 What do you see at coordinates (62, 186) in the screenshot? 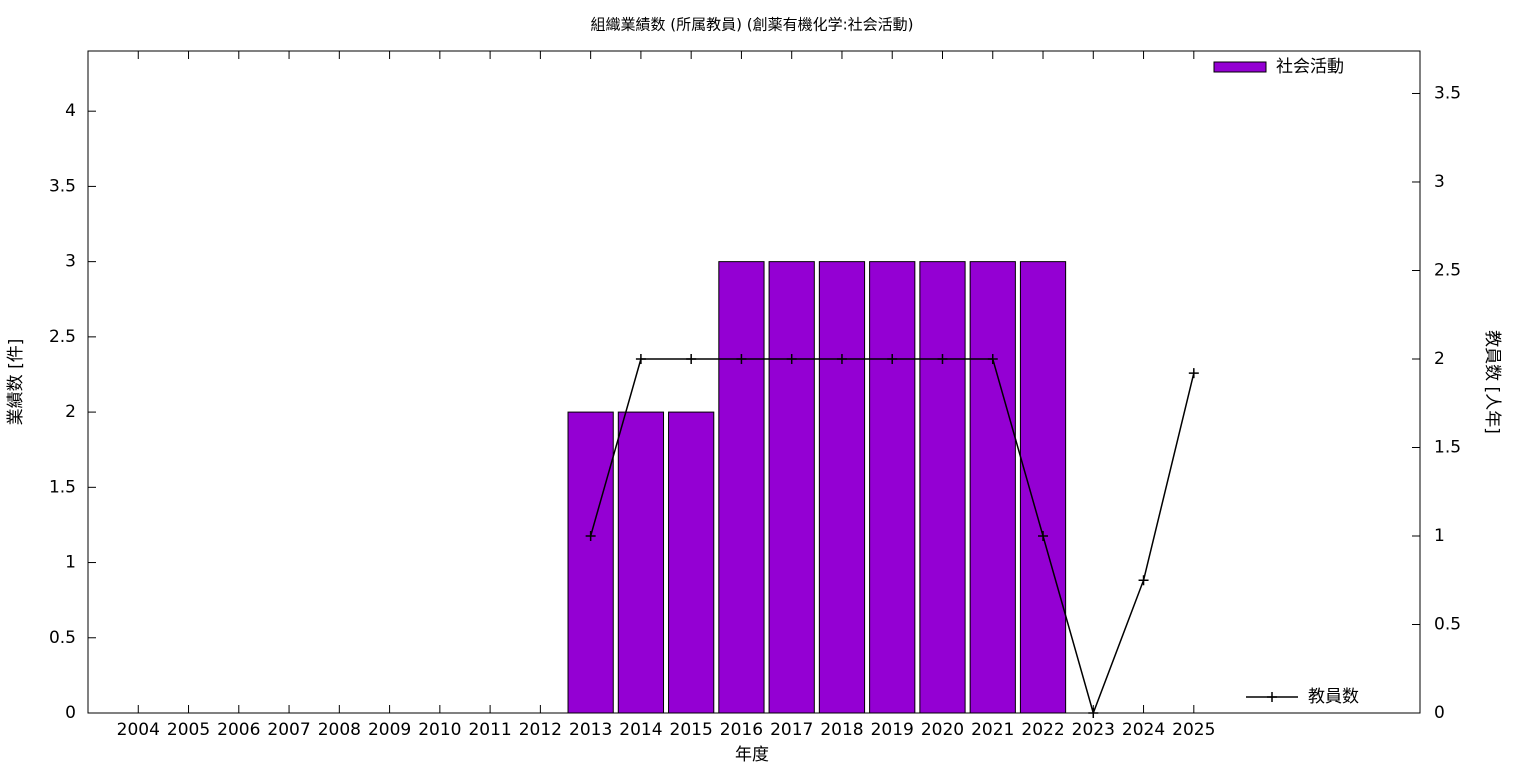
I see `y-tick-label: 3.5` at bounding box center [62, 186].